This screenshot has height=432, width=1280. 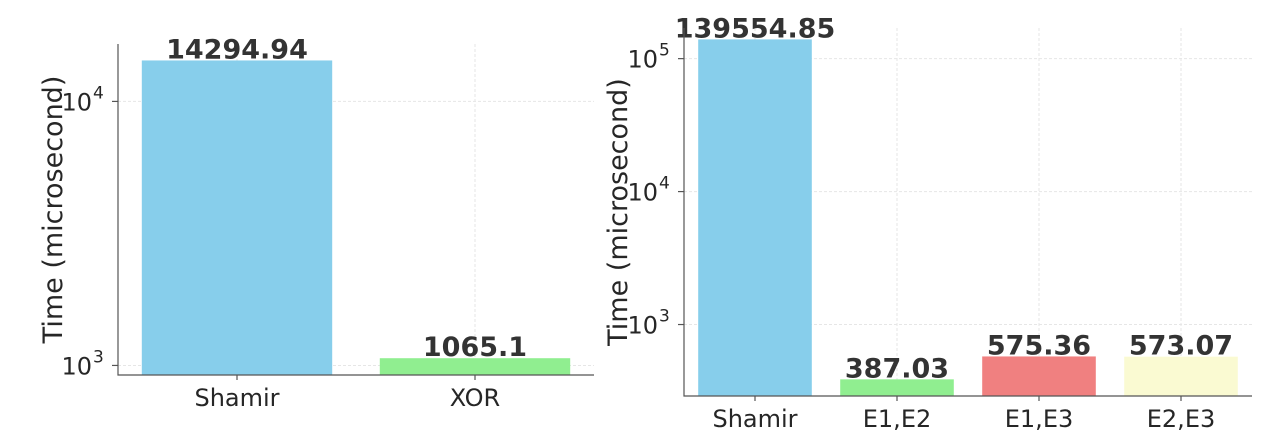 I want to click on bar-e1-e3, so click(x=1039, y=376).